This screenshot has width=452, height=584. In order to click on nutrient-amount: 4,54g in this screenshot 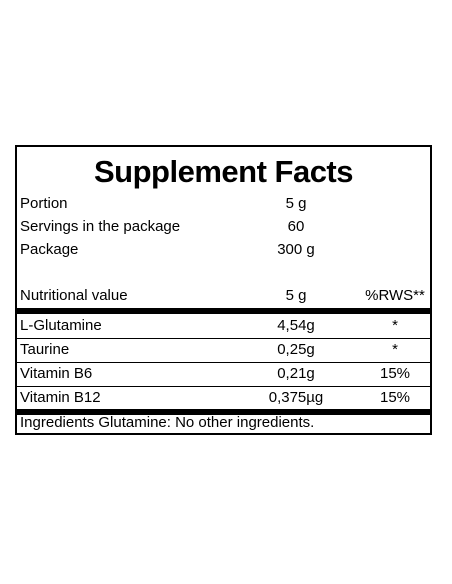, I will do `click(296, 325)`.